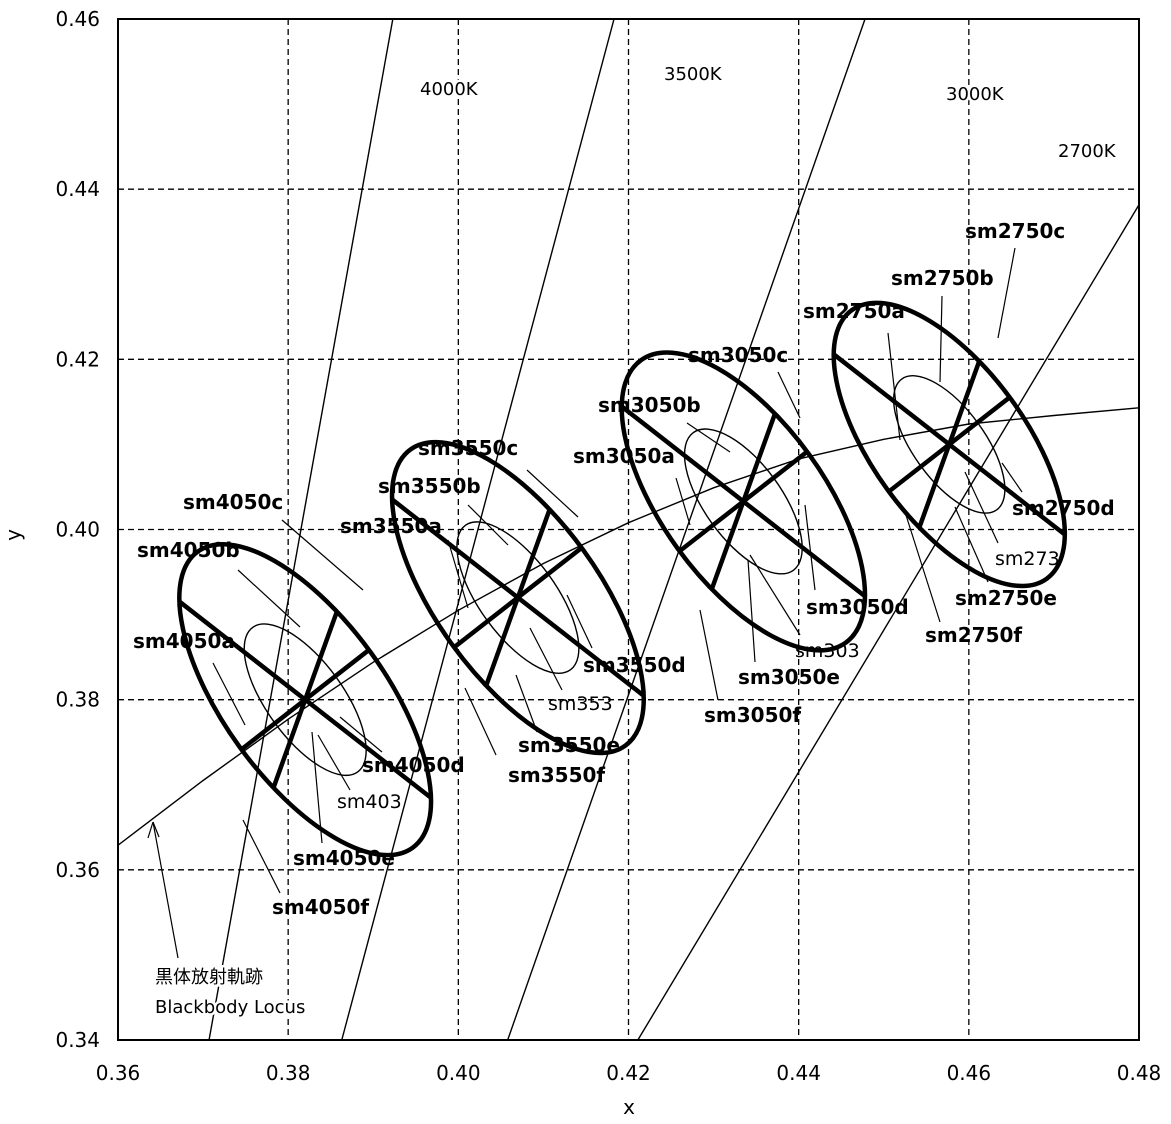 The height and width of the screenshot is (1124, 1171). What do you see at coordinates (458, 1073) in the screenshot?
I see `x-tick-label: 0.40` at bounding box center [458, 1073].